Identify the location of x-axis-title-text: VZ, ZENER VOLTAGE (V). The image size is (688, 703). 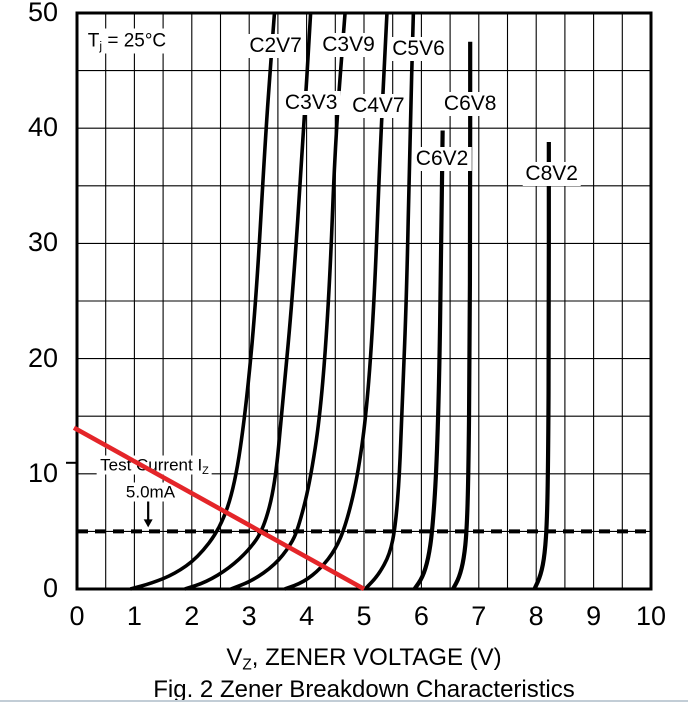
(364, 659).